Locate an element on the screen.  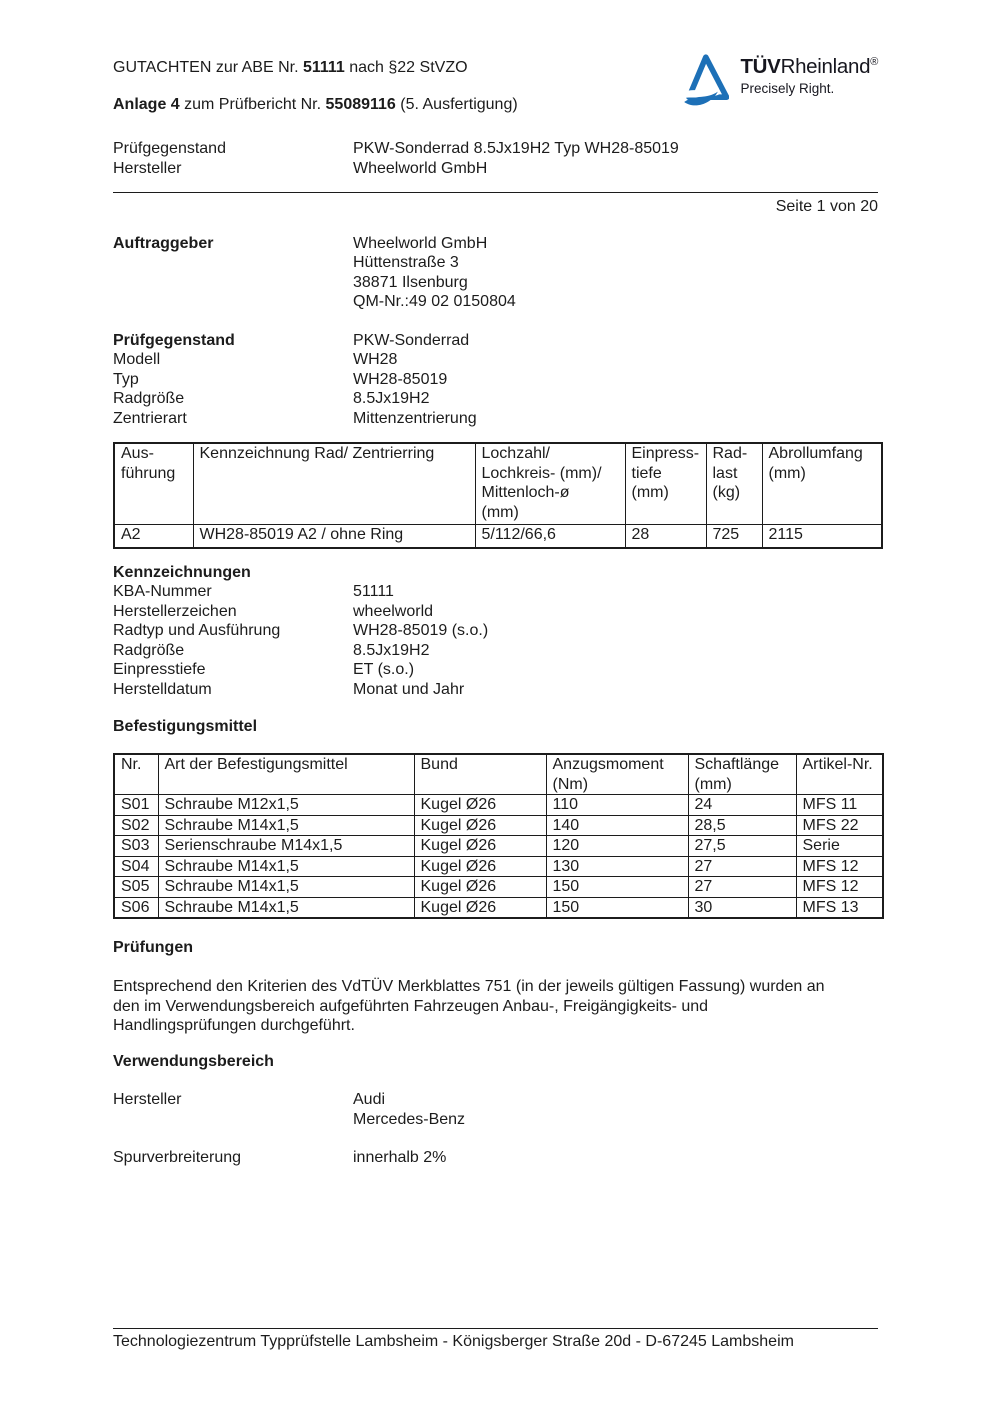
subject-value: PKW-Sonderrad 8.5Jx19H2 Typ WH28-85019 is located at coordinates (516, 148).